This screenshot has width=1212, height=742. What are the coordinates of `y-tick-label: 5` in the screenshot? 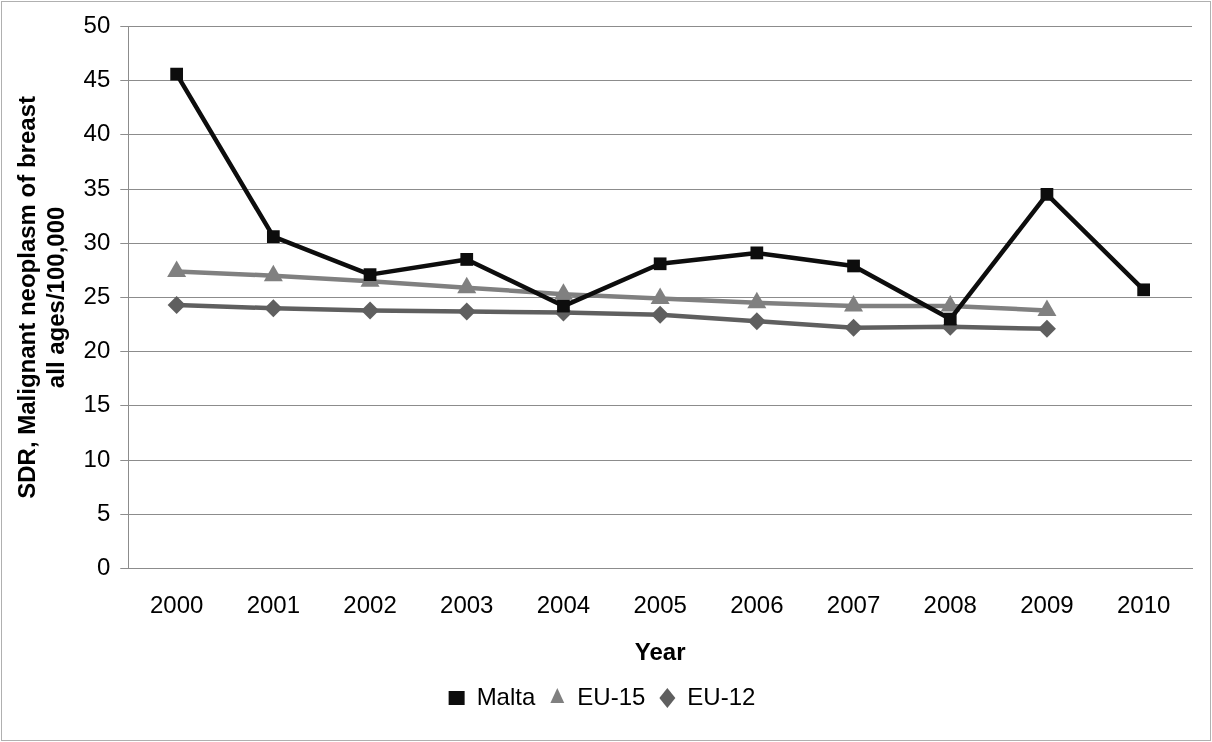 It's located at (103, 512).